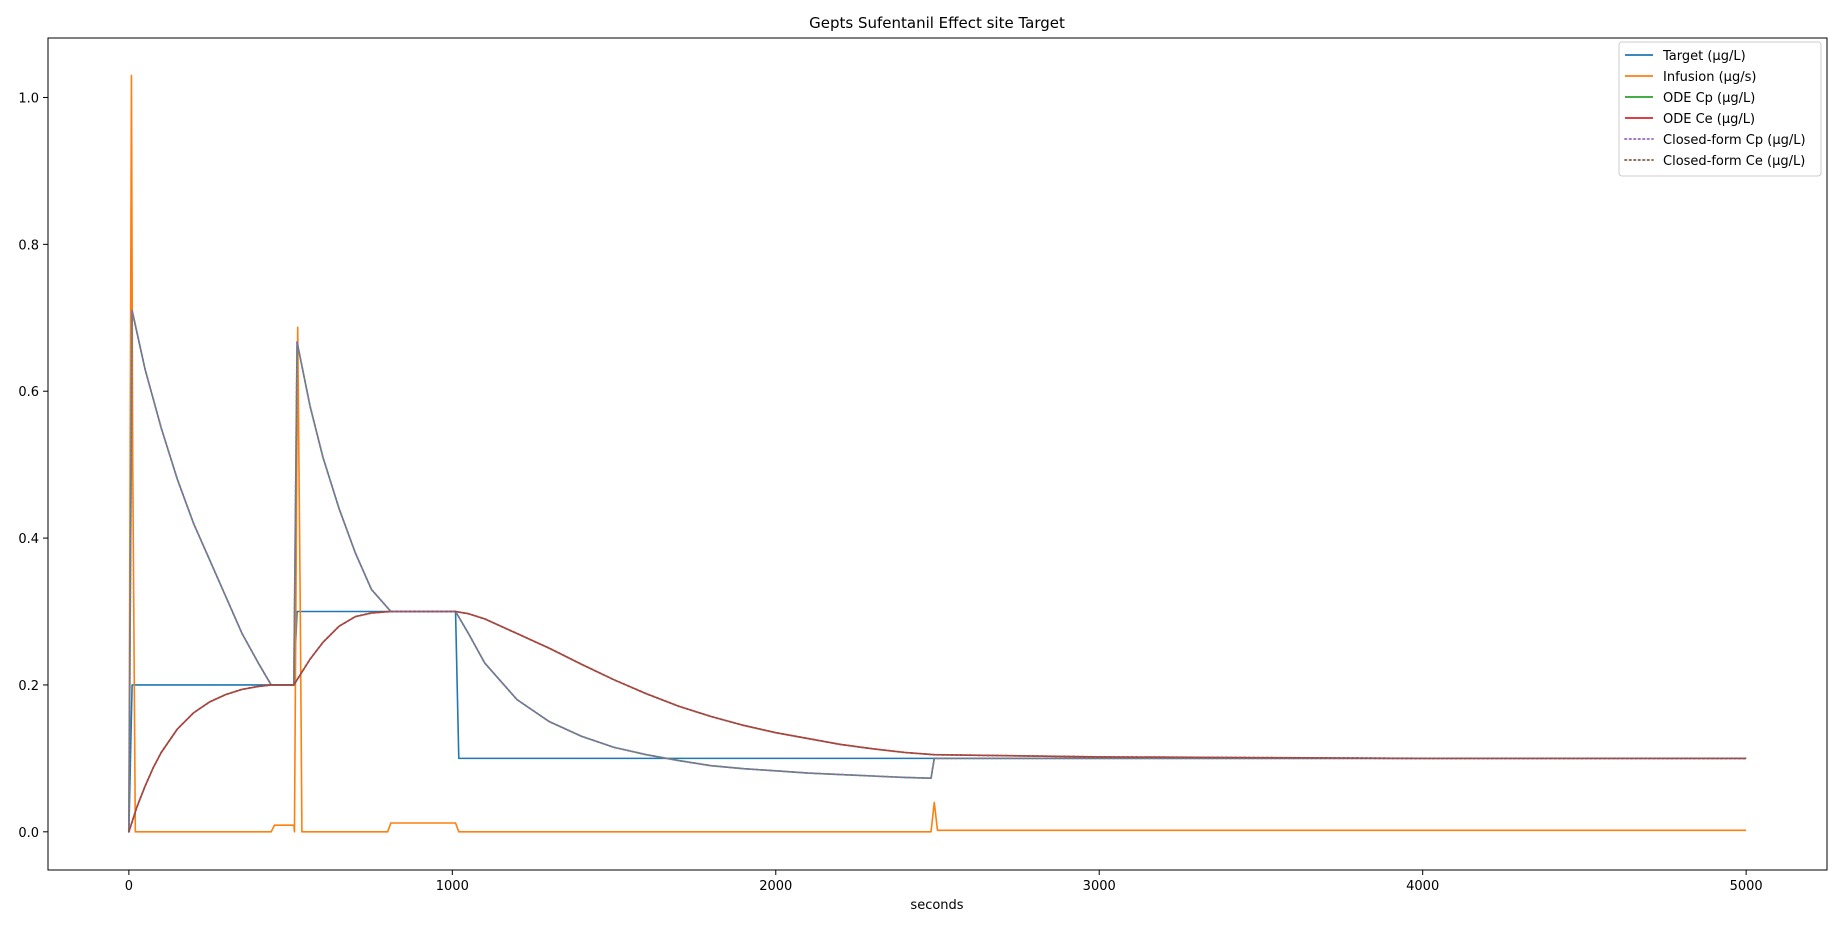 The width and height of the screenshot is (1843, 926). What do you see at coordinates (1709, 77) in the screenshot?
I see `legend-label: Infusion (µg/s)` at bounding box center [1709, 77].